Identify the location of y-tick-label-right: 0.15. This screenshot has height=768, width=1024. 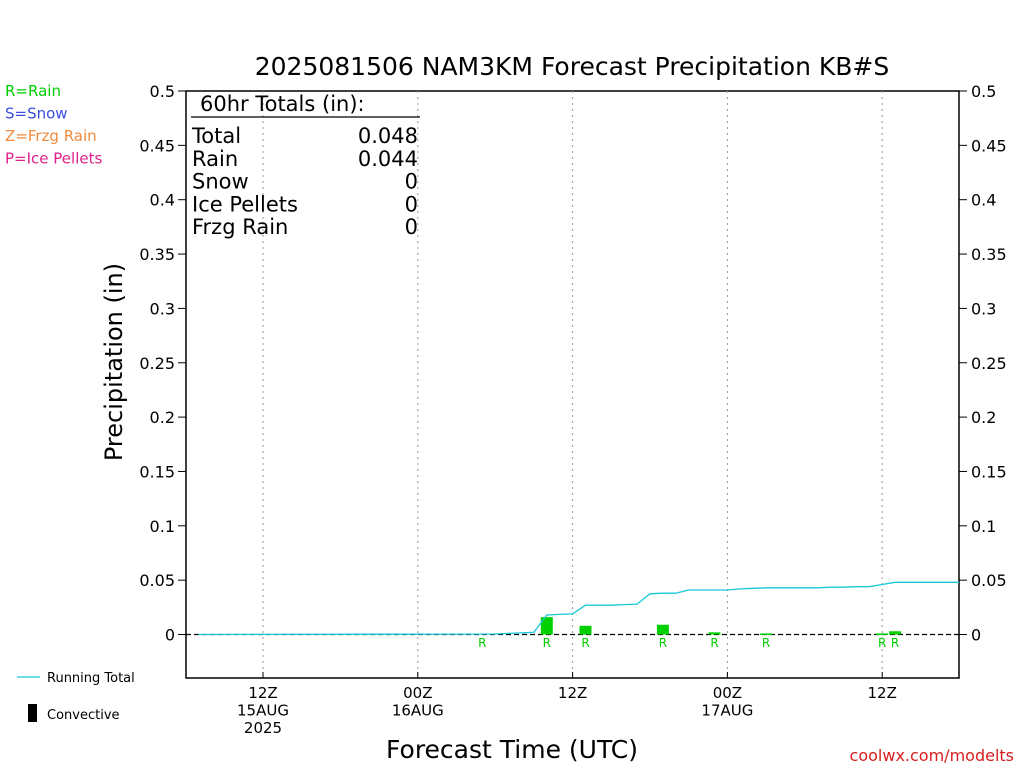
(989, 471).